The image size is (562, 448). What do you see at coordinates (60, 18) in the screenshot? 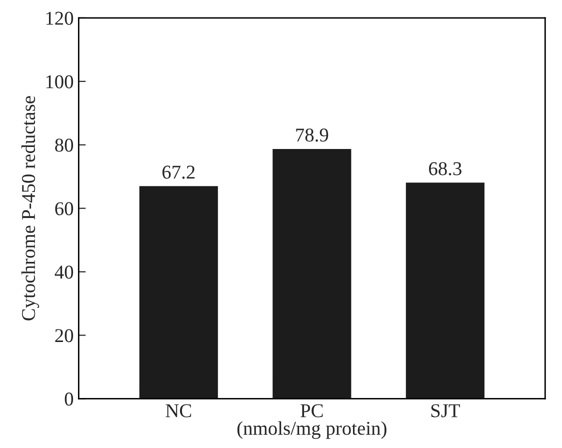
I see `y-tick-label: 120` at bounding box center [60, 18].